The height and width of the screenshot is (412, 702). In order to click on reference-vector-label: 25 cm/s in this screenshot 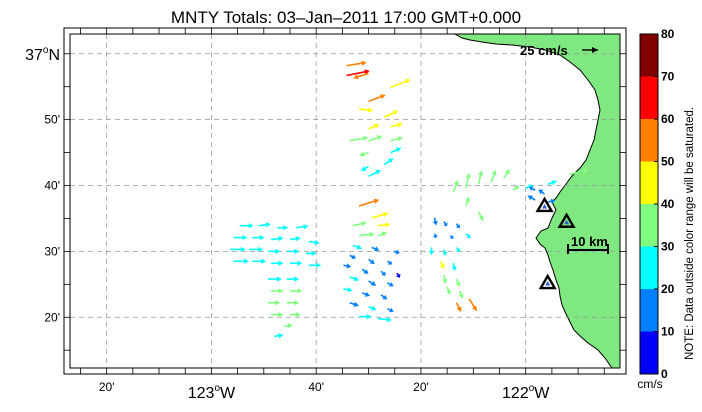, I will do `click(544, 50)`.